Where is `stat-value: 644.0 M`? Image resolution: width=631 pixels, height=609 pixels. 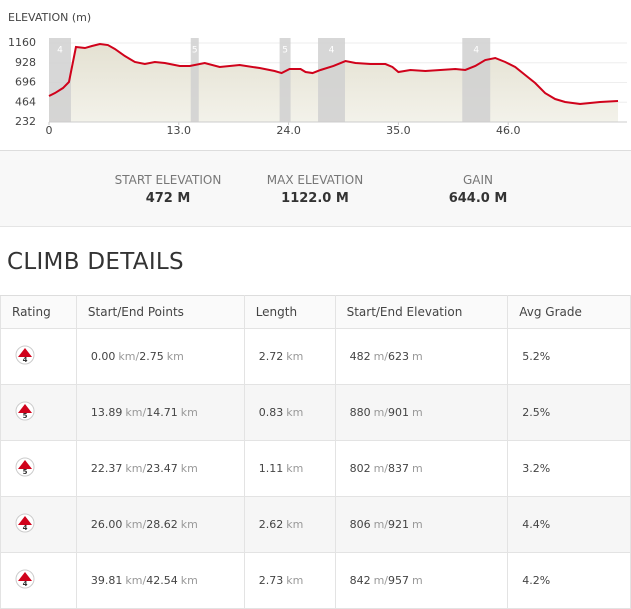
stat-value: 644.0 M is located at coordinates (478, 198).